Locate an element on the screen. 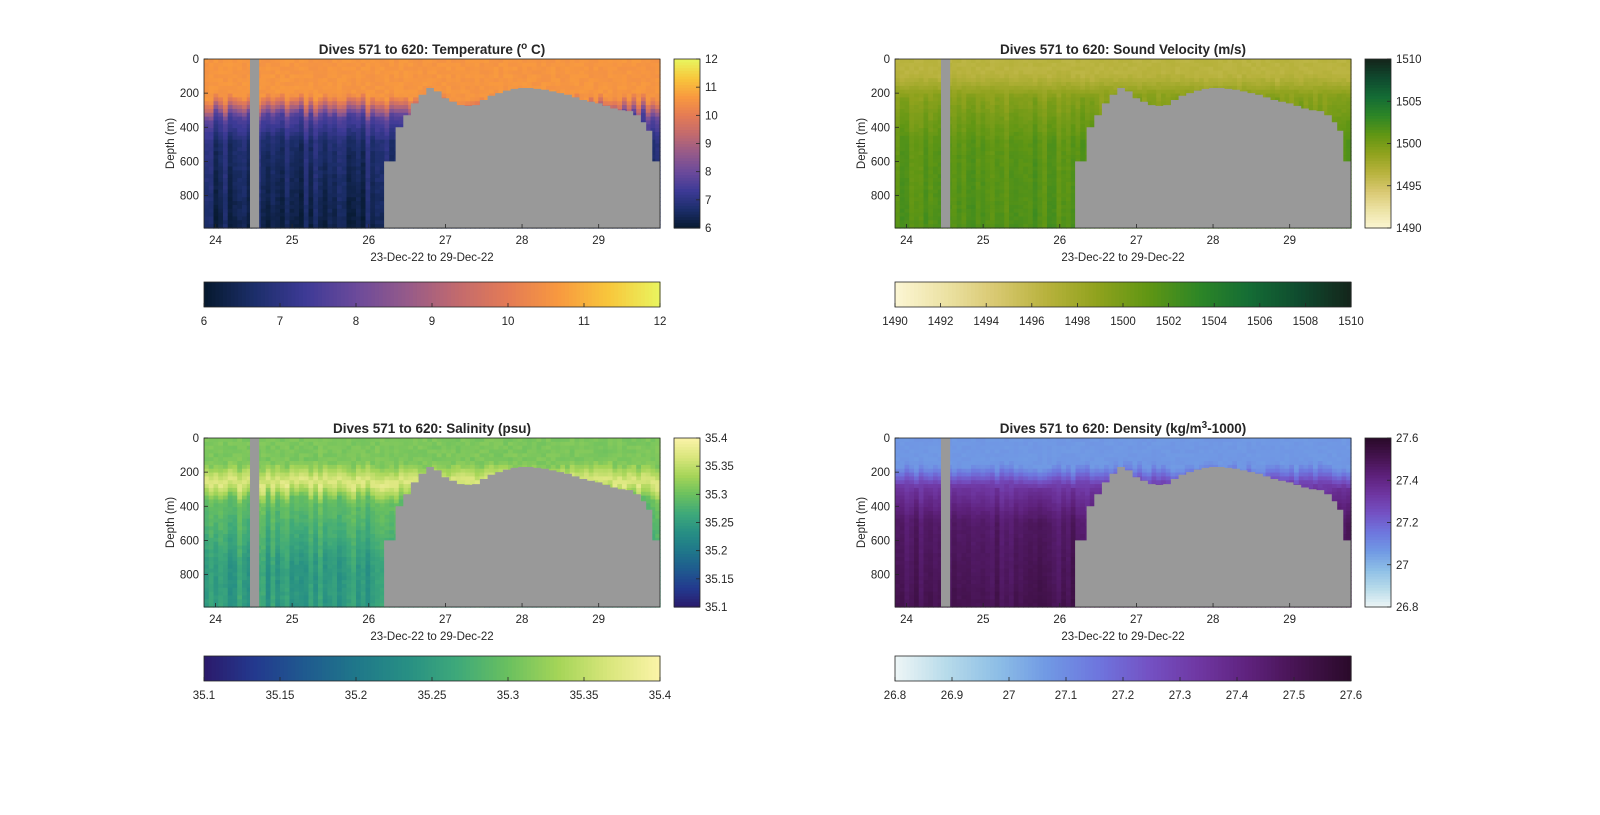 This screenshot has width=1600, height=815. colorbar-tick-label: 7 is located at coordinates (708, 201).